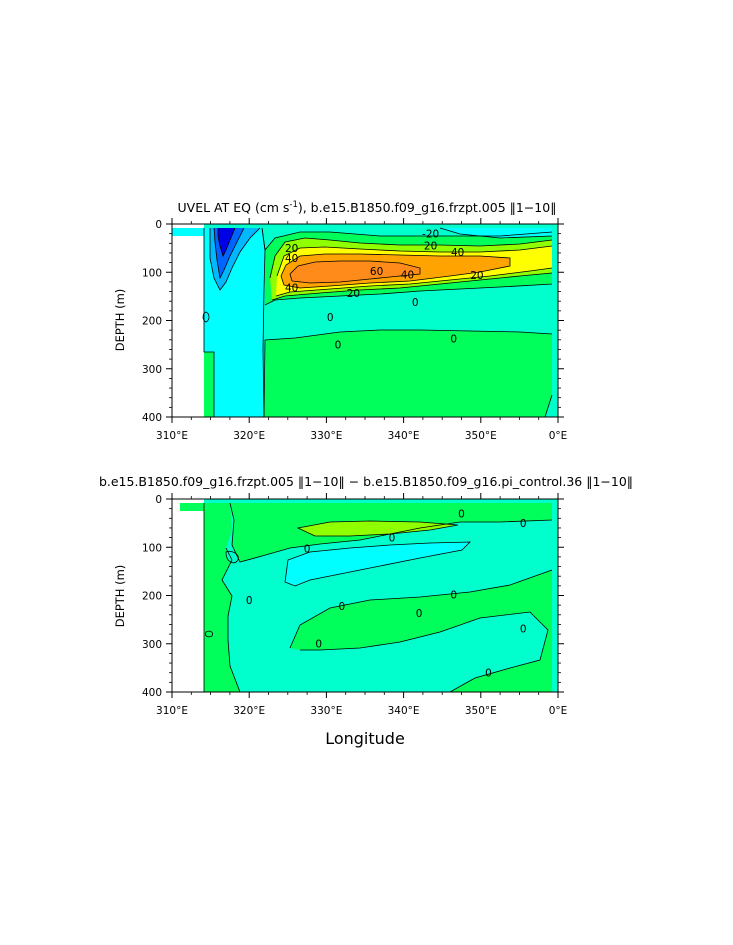  Describe the element at coordinates (226, 242) in the screenshot. I see `fill-navy` at that location.